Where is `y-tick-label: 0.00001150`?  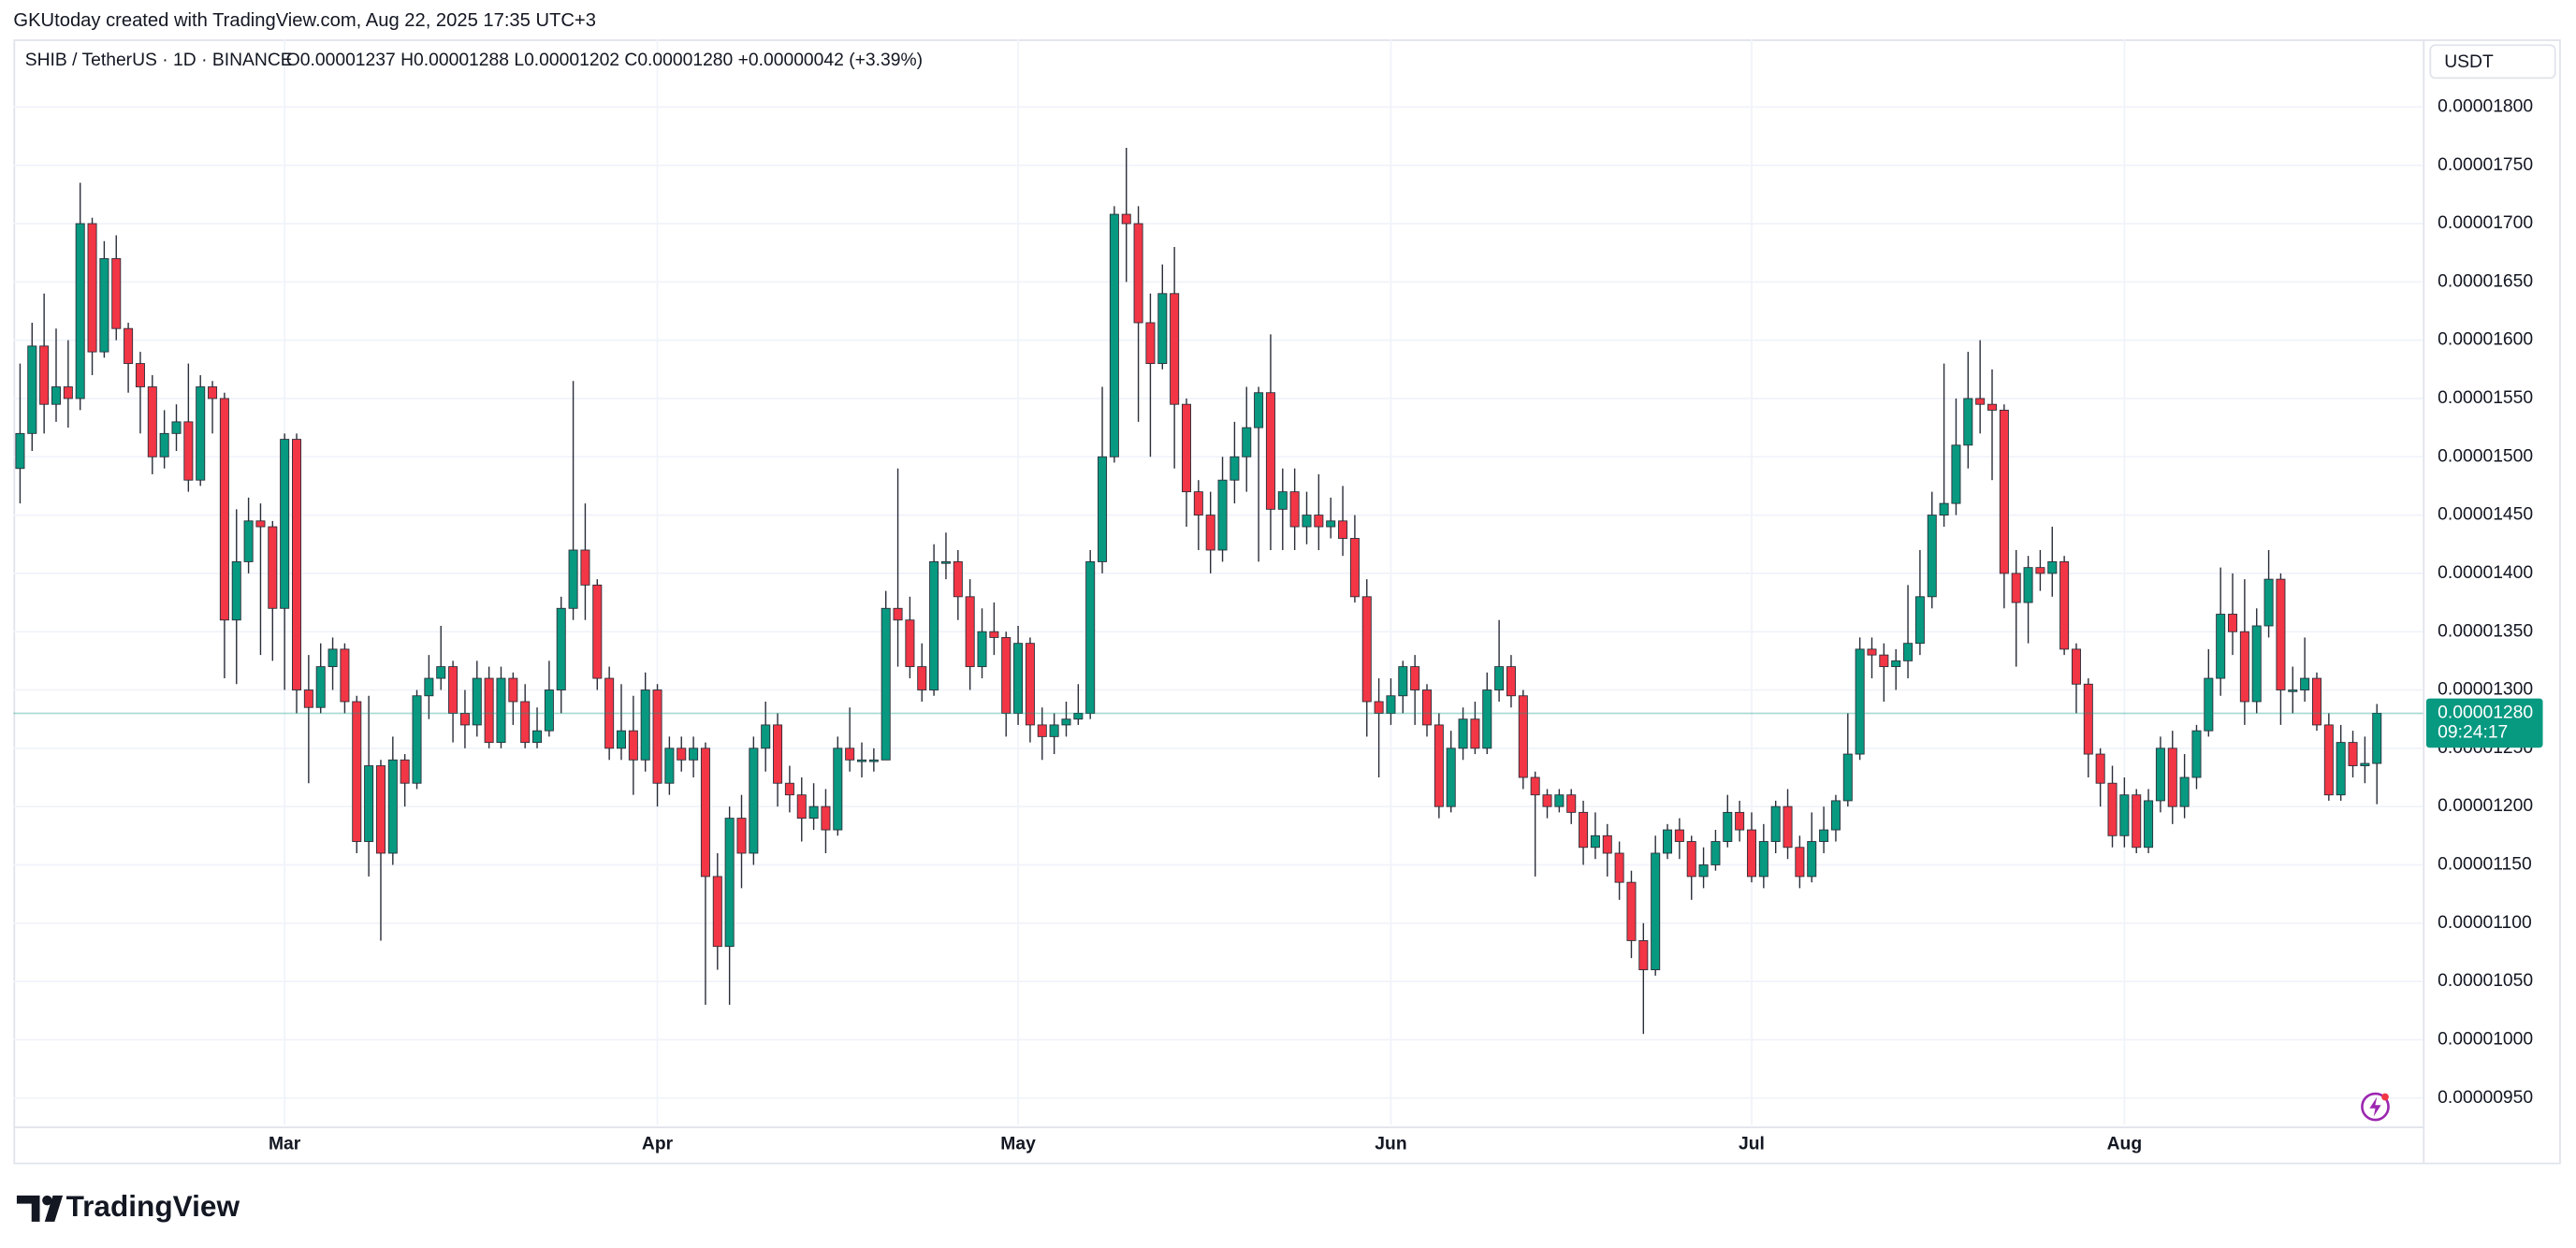
y-tick-label: 0.00001150 is located at coordinates (2485, 865).